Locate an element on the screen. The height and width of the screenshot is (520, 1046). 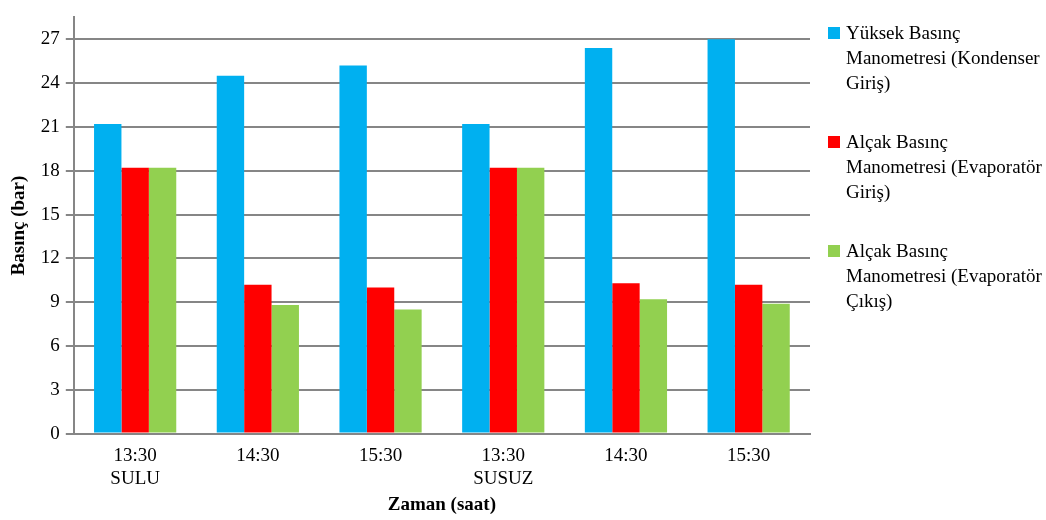
y-tick-label: 12 is located at coordinates (50, 257).